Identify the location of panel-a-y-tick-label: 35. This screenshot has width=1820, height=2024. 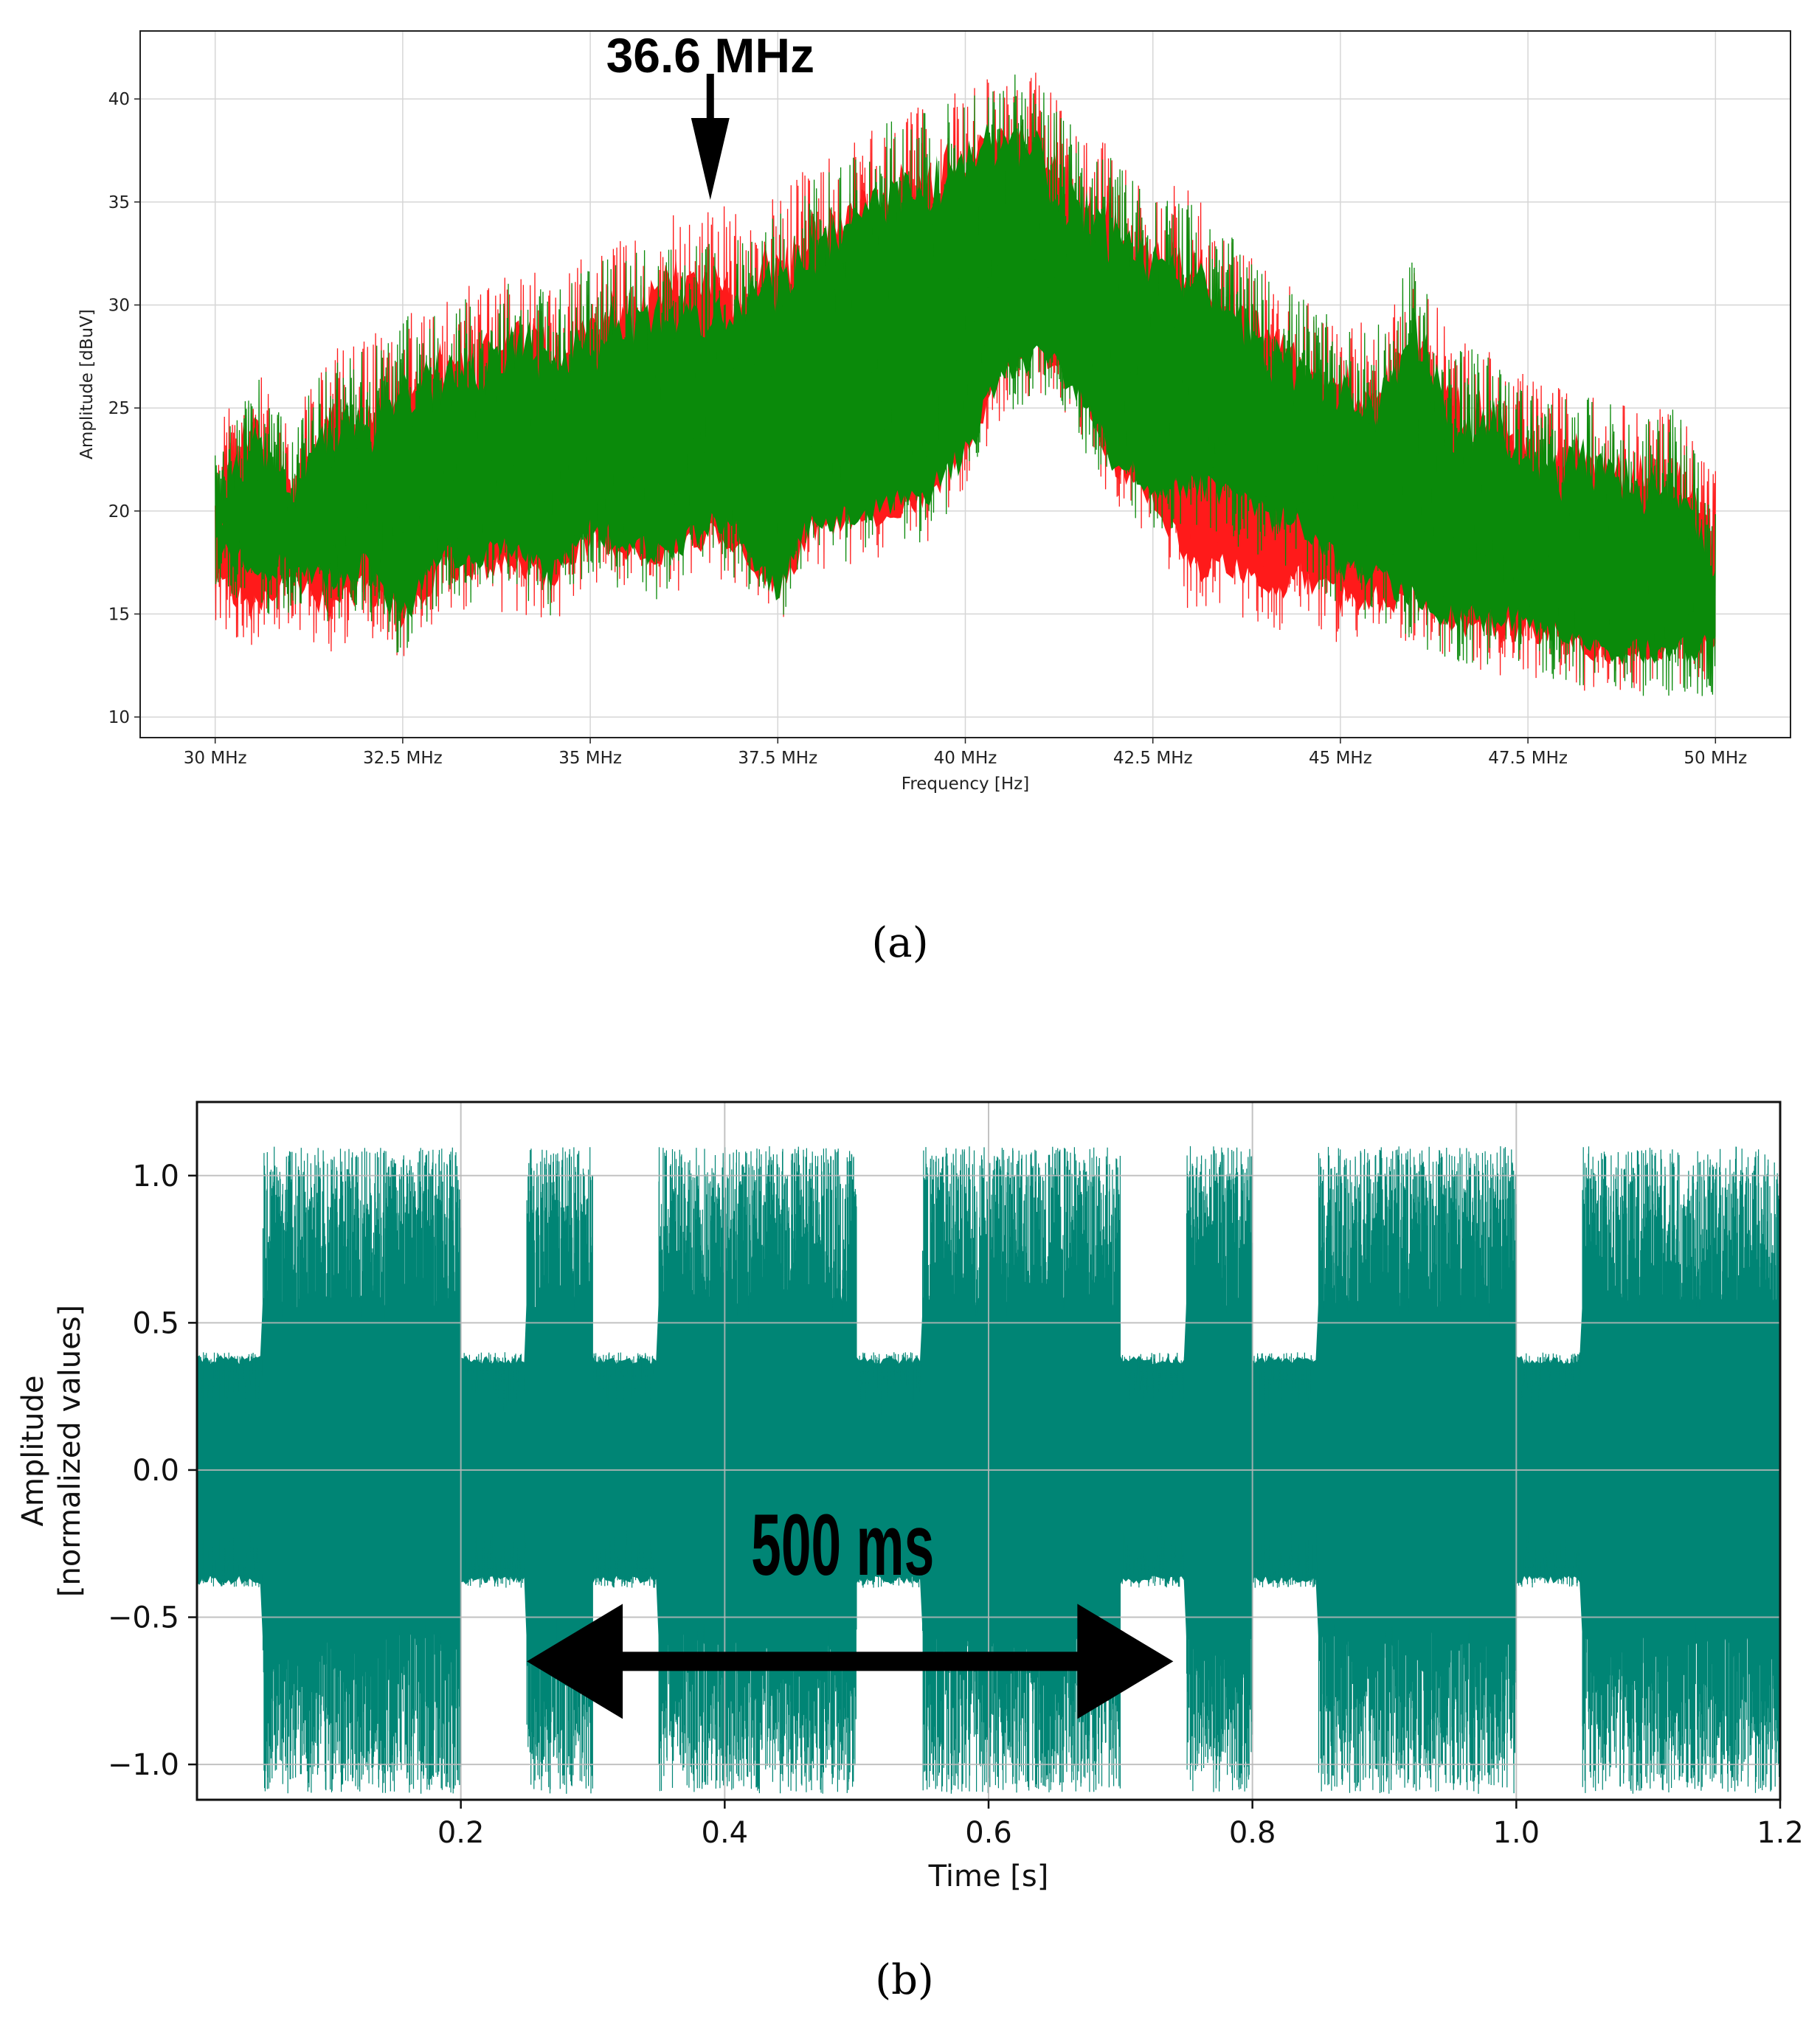
(119, 202).